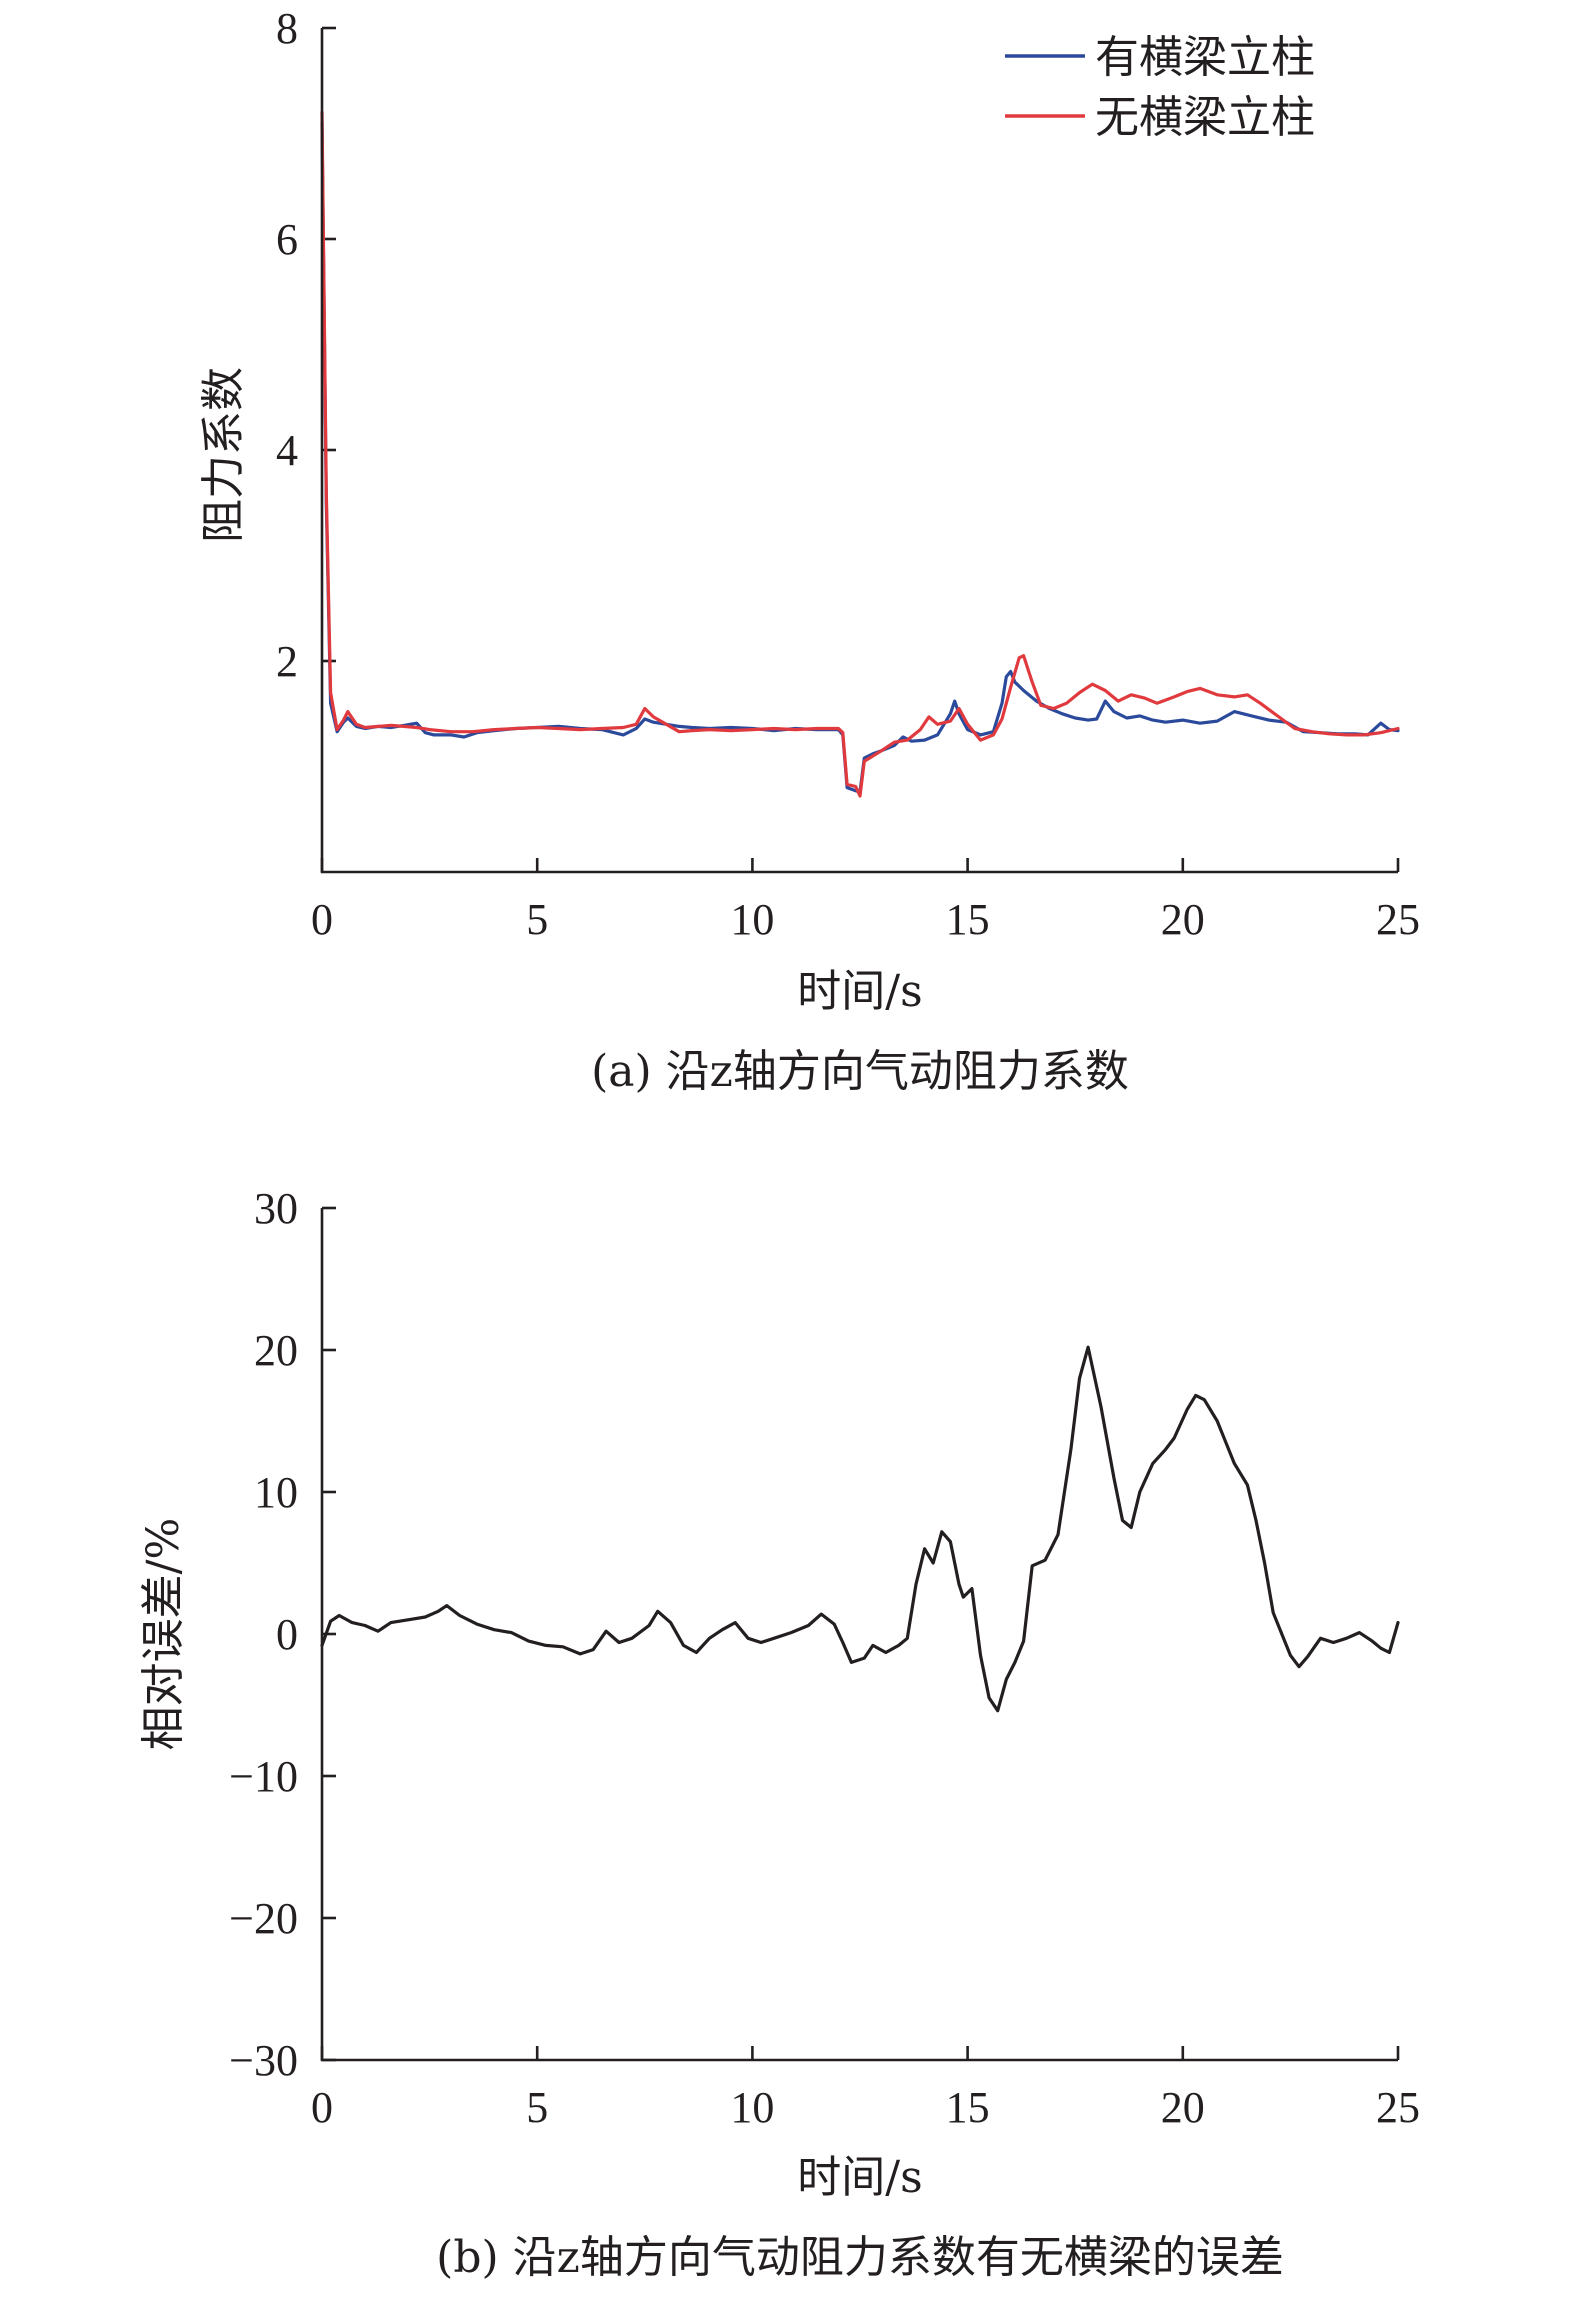 Image resolution: width=1575 pixels, height=2302 pixels. I want to click on y-tick-label-a-0: 2, so click(287, 661).